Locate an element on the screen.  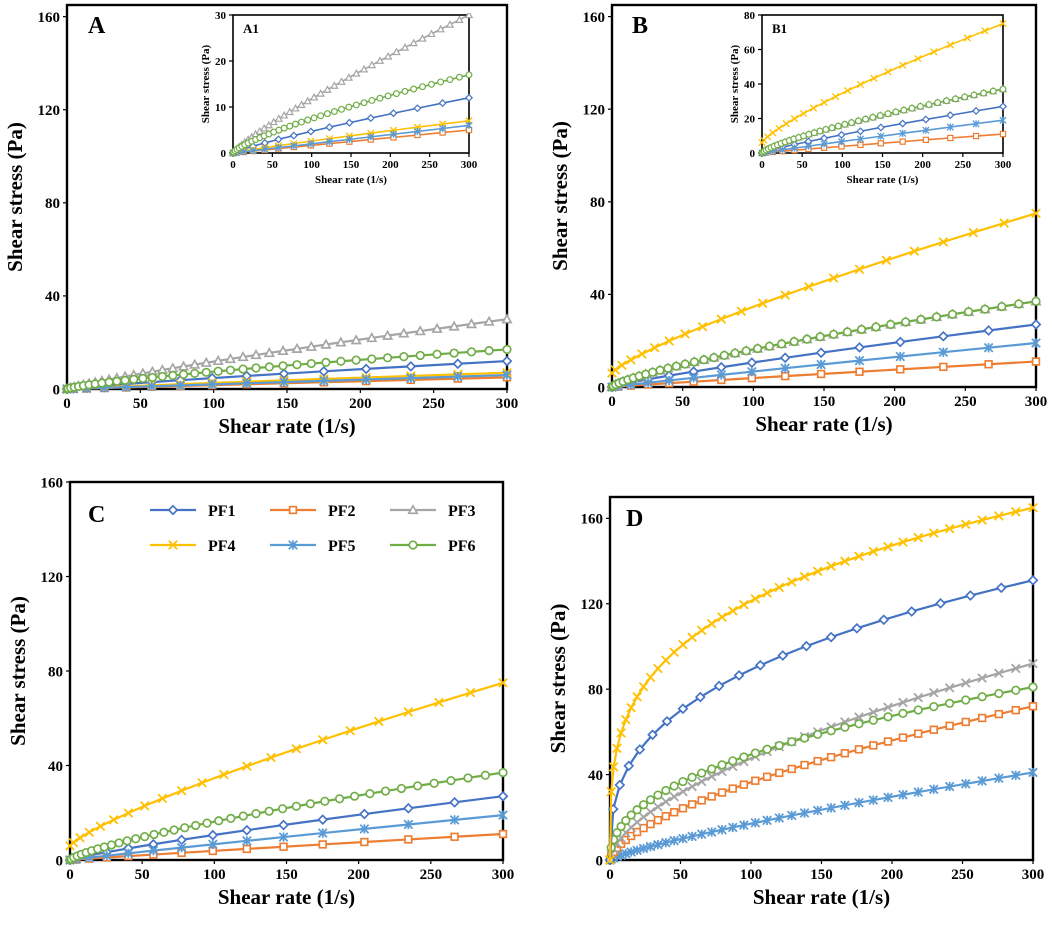
legend-item-pf2: PF2 is located at coordinates (313, 511).